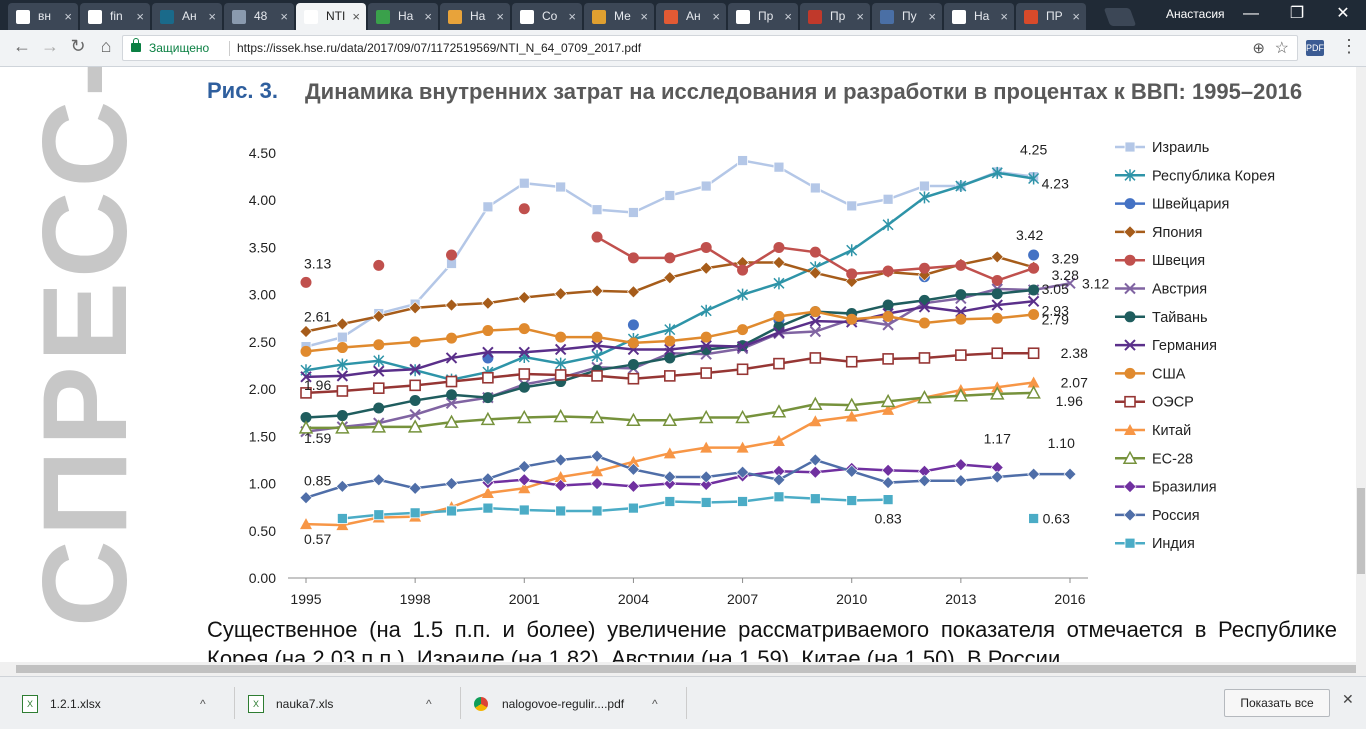 This screenshot has width=1366, height=729. I want to click on tab-label: На, so click(406, 16).